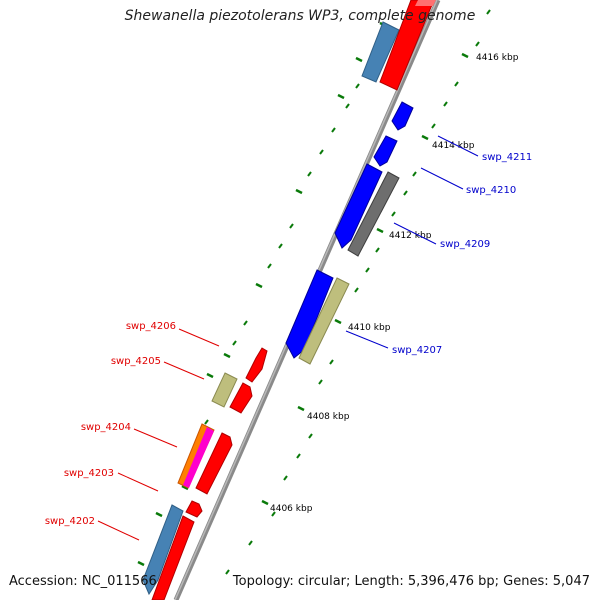 The height and width of the screenshot is (604, 600). I want to click on scale-label: 4406 kbp, so click(291, 509).